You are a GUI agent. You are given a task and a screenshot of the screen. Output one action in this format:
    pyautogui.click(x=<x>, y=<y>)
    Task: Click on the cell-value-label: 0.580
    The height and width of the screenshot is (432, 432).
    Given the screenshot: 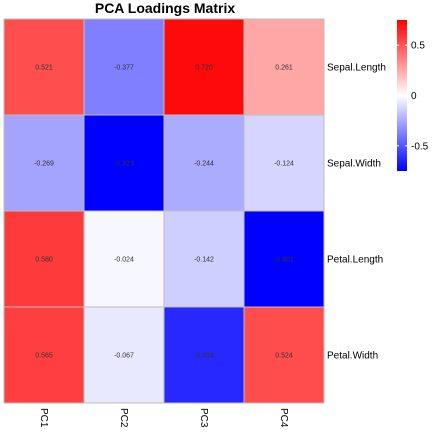 What is the action you would take?
    pyautogui.click(x=44, y=260)
    